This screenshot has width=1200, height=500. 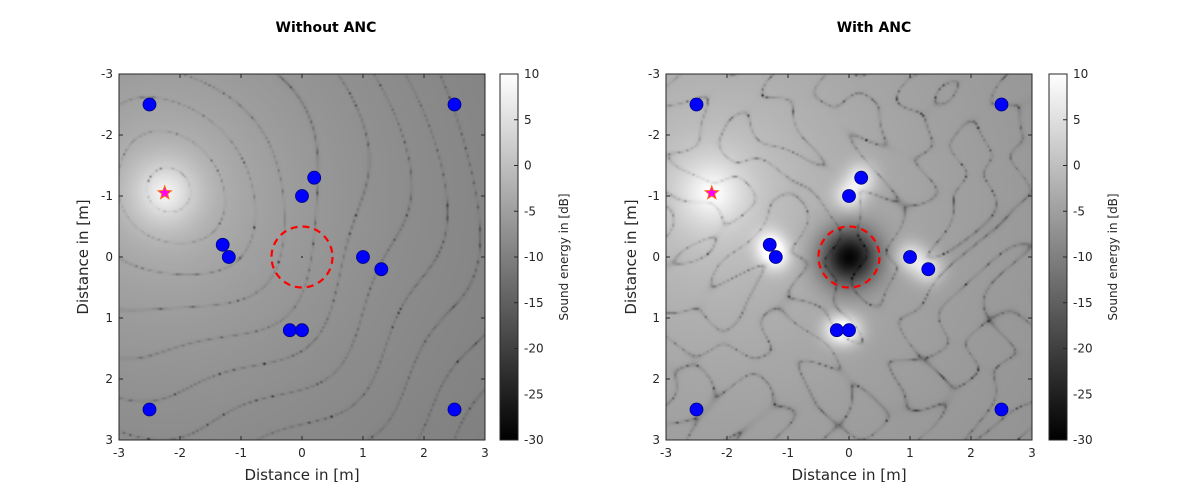 I want to click on chart-title: Without ANC, so click(x=326, y=28).